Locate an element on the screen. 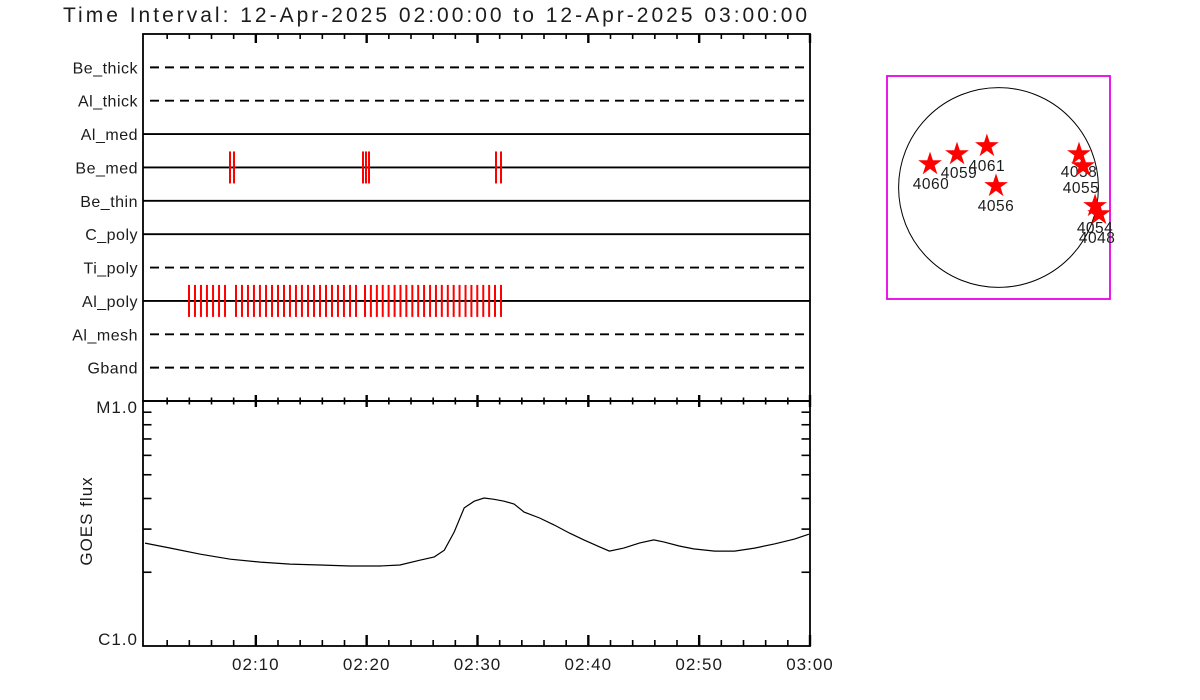 This screenshot has width=1200, height=700. filter-label-Al_med: Al_med is located at coordinates (109, 135).